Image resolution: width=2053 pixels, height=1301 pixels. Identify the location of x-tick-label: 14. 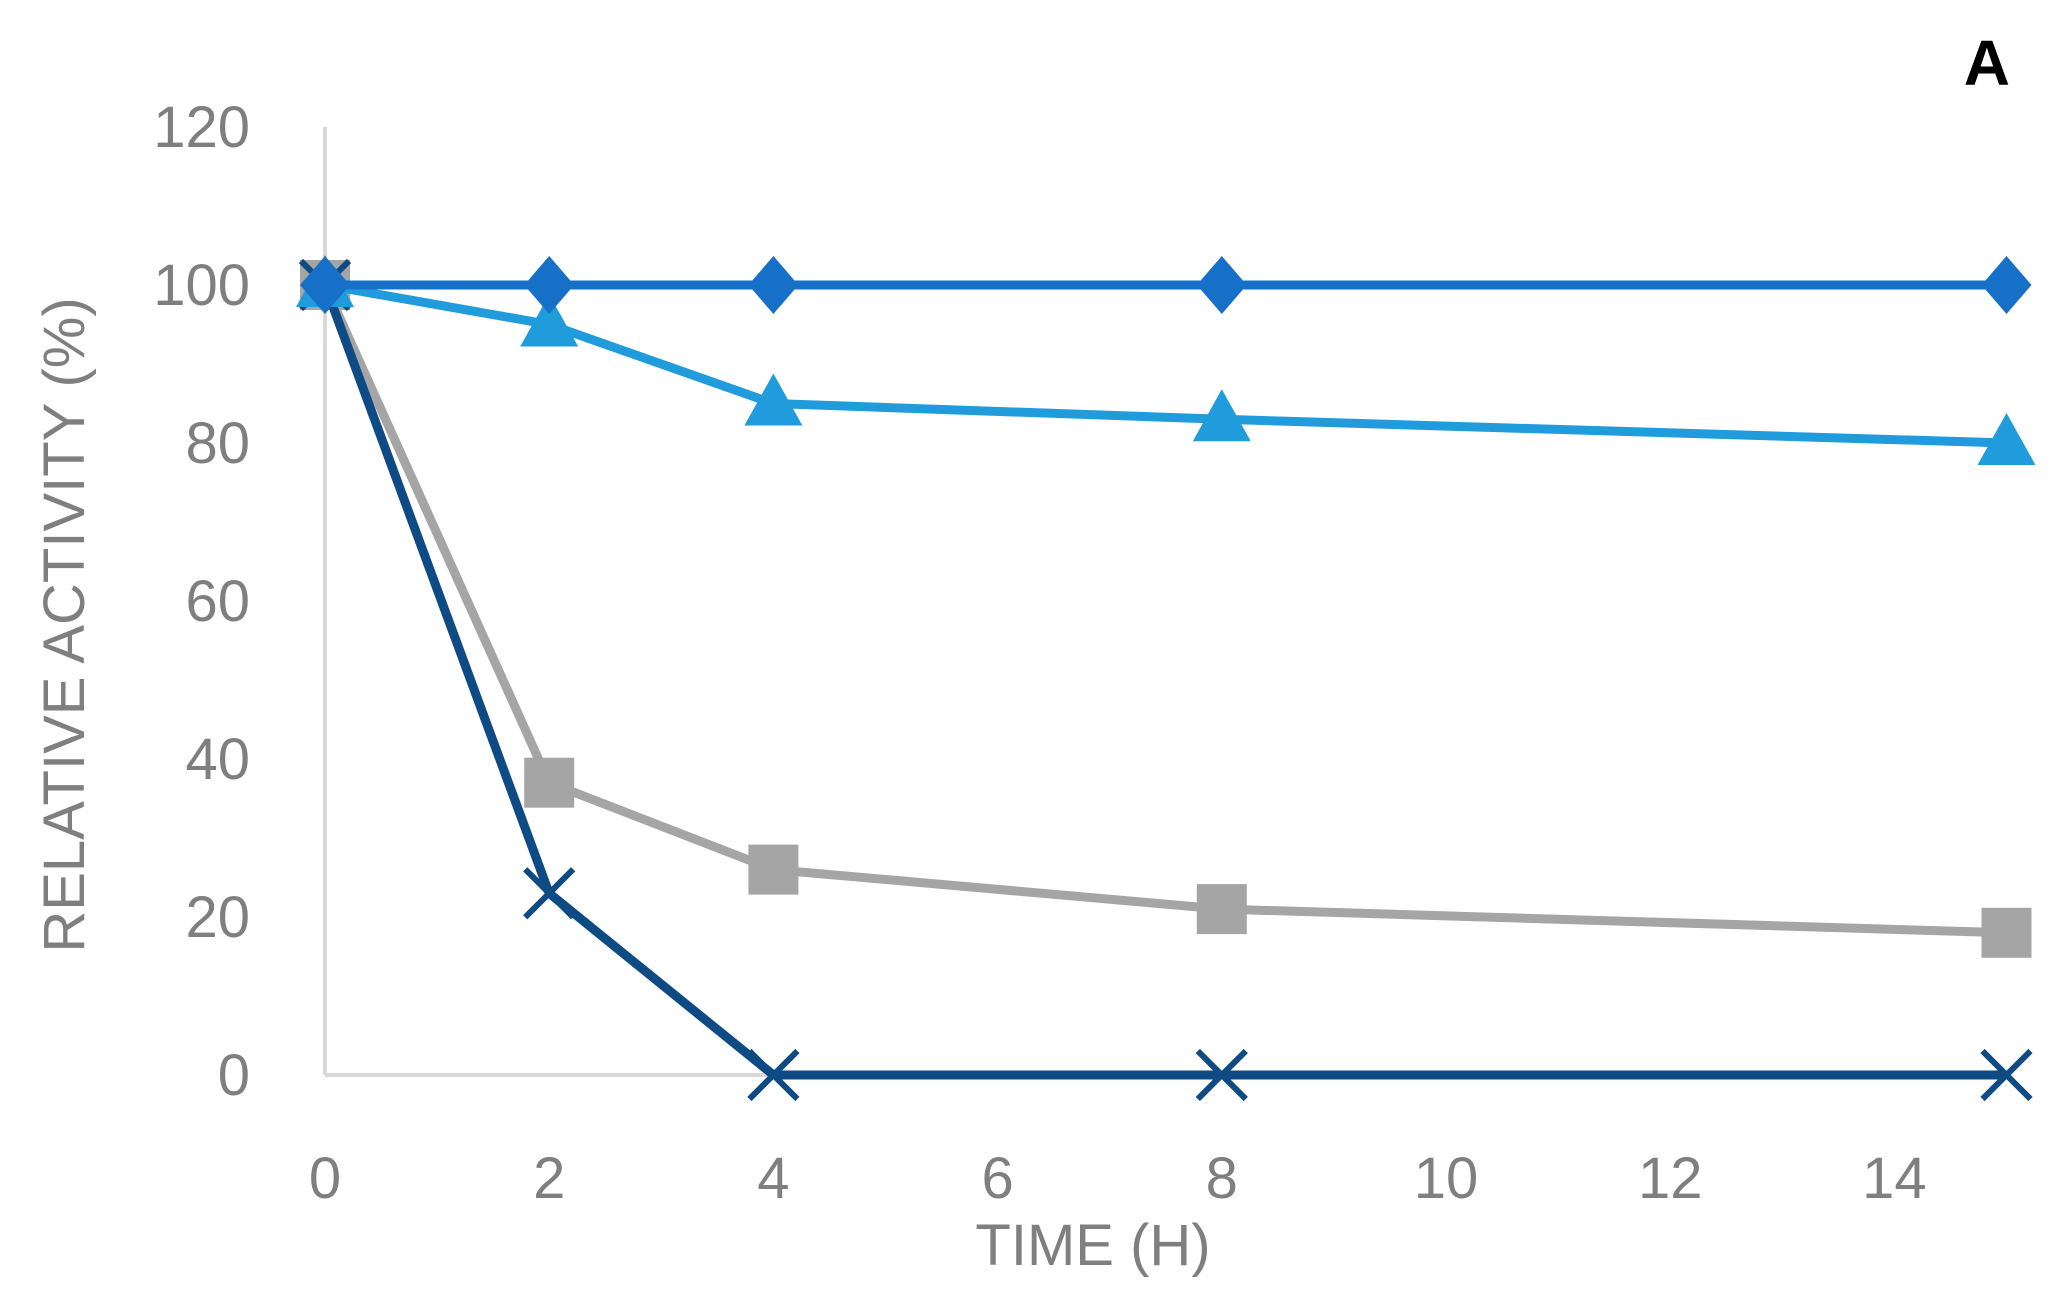
(1894, 1178).